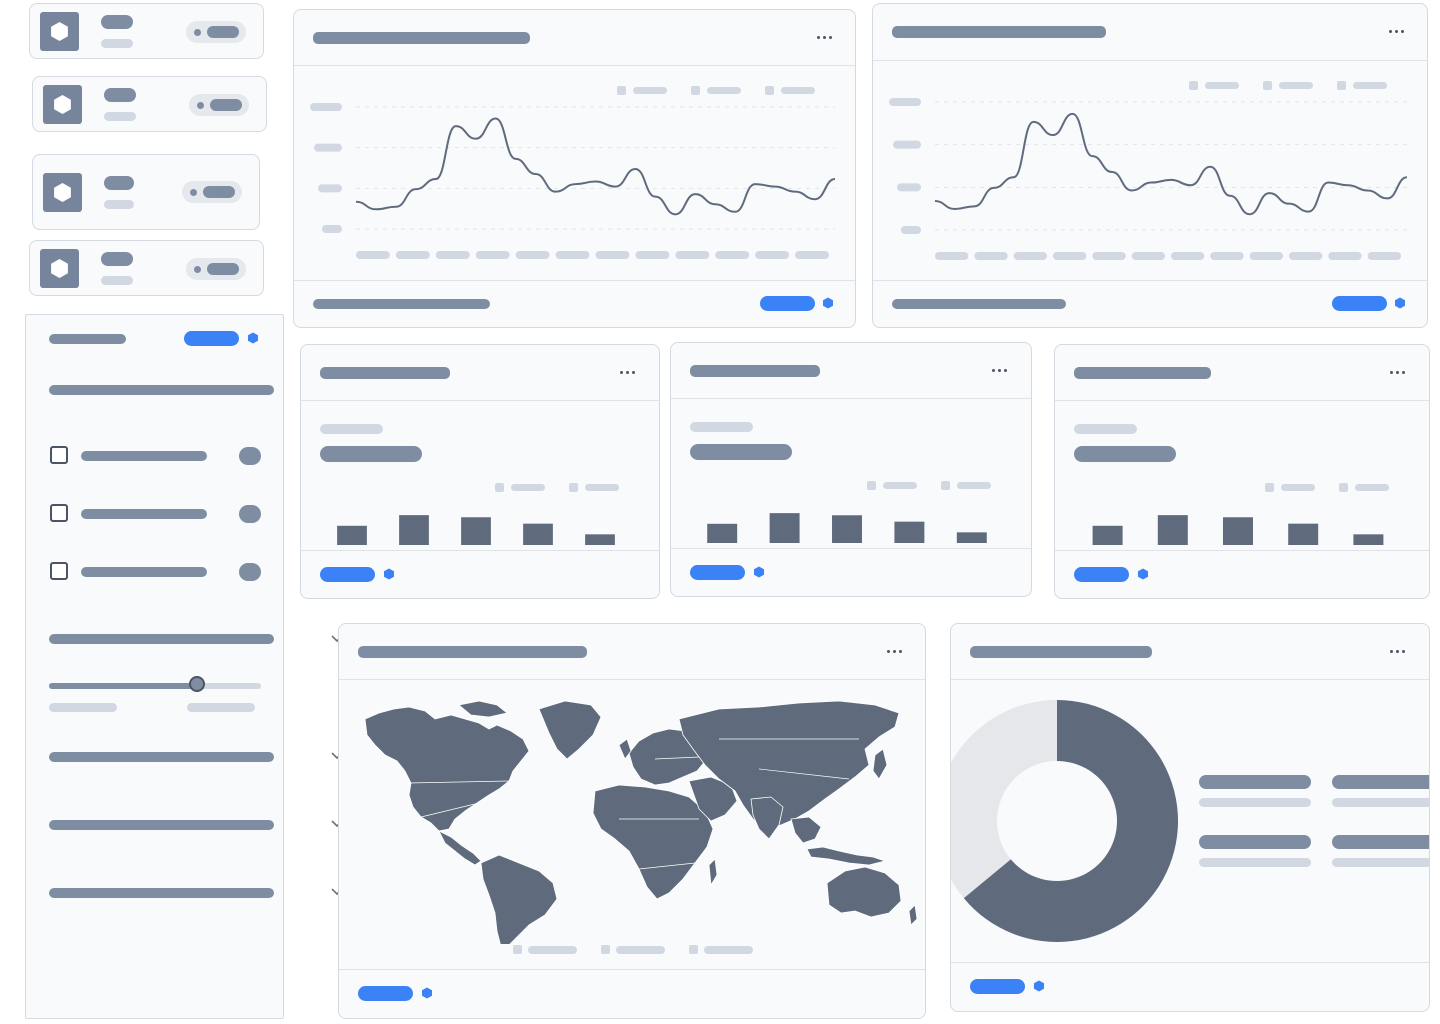 The width and height of the screenshot is (1440, 1024). What do you see at coordinates (447, 769) in the screenshot?
I see `region-north-america` at bounding box center [447, 769].